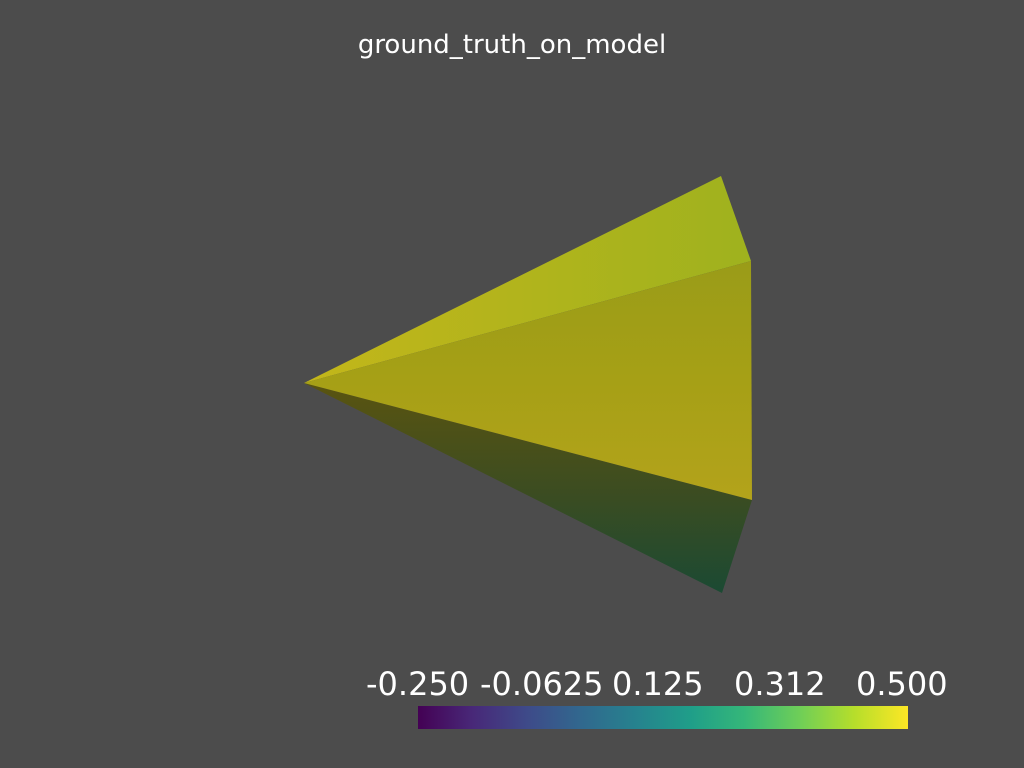  I want to click on scalar-bar-tick-label: 0.125, so click(658, 684).